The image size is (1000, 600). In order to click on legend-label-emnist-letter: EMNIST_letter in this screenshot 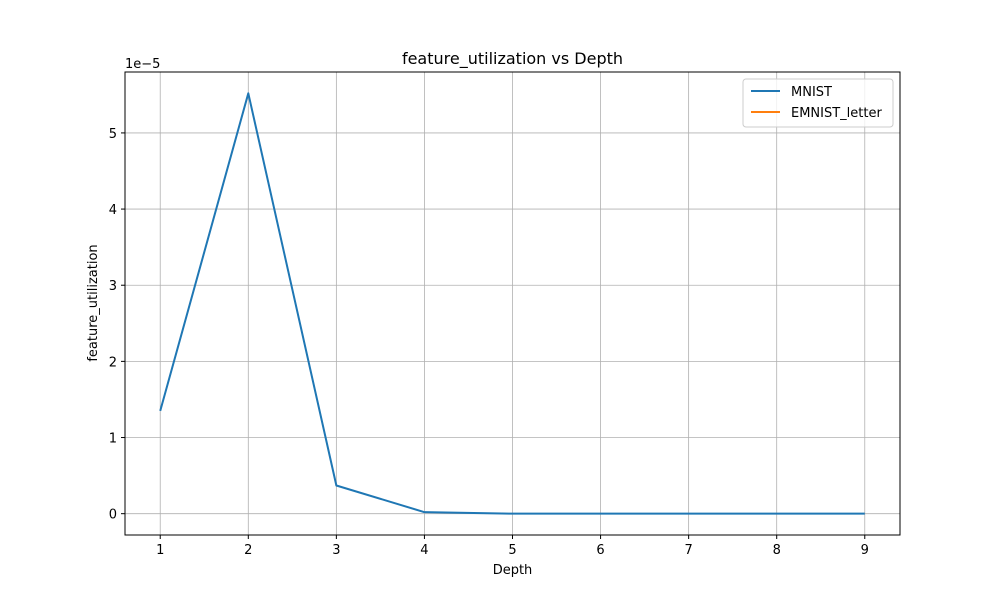, I will do `click(836, 113)`.